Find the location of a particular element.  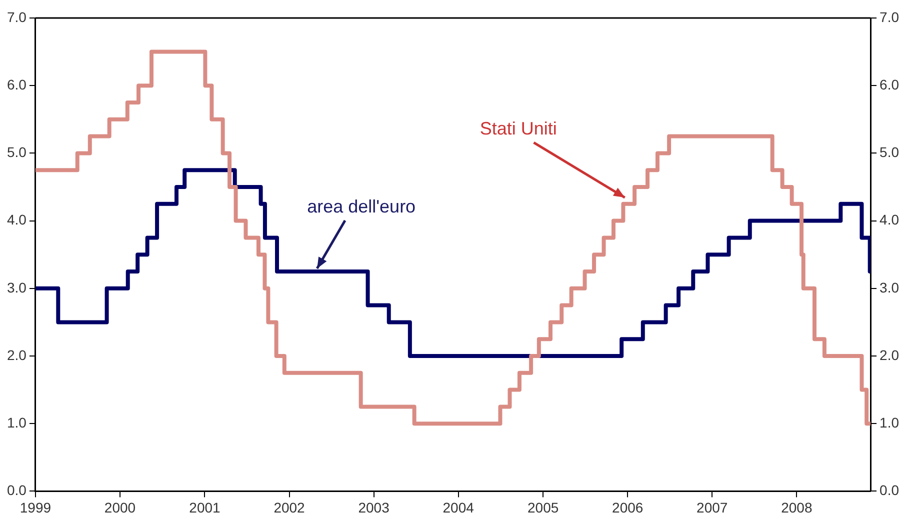

y2-tick-label: 4.0 is located at coordinates (890, 220).